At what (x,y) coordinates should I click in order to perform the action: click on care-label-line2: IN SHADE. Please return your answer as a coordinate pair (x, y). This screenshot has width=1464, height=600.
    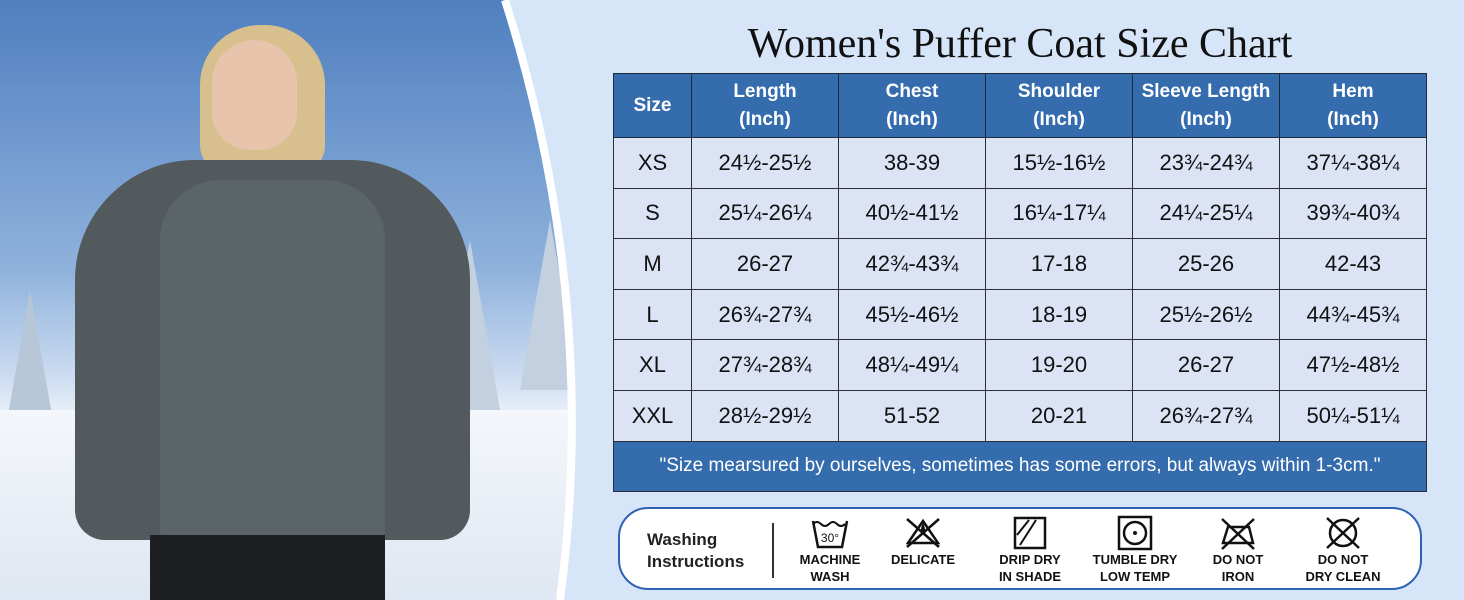
    Looking at the image, I should click on (1030, 576).